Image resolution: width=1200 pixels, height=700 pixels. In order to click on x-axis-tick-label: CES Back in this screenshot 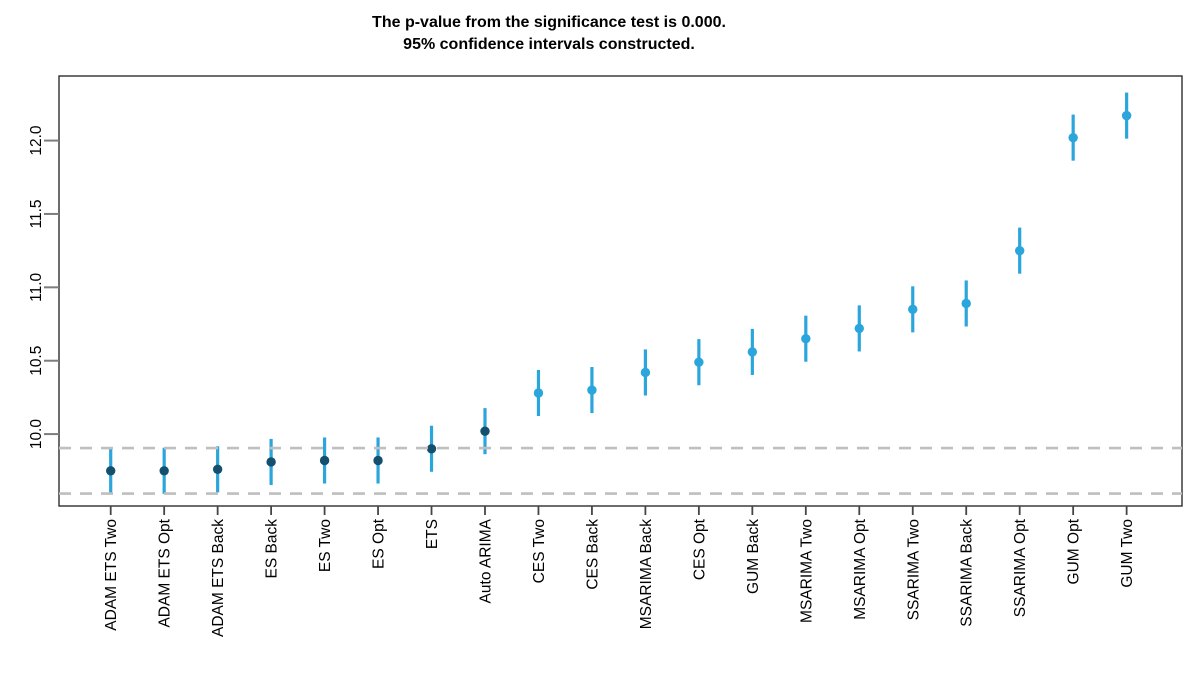, I will do `click(592, 554)`.